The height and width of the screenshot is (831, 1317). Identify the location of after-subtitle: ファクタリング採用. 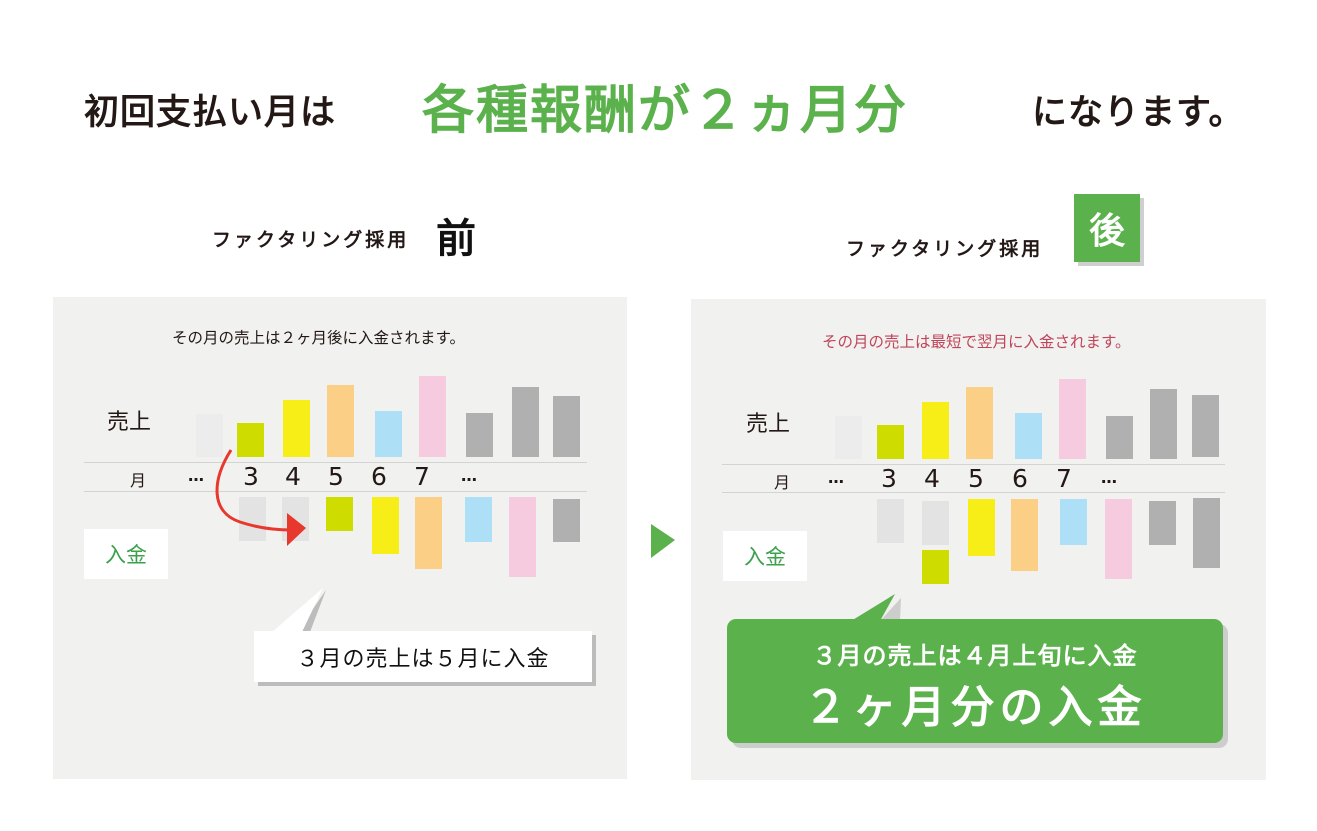
(945, 249).